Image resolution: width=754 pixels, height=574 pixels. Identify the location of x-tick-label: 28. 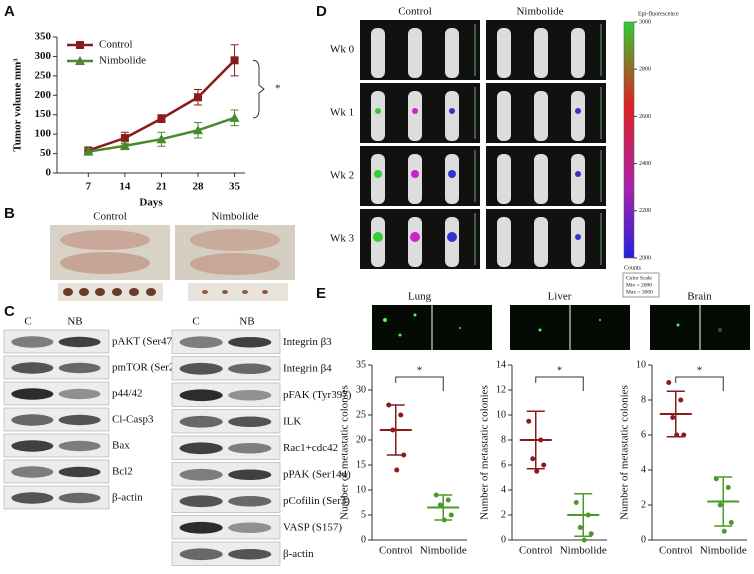
(199, 187).